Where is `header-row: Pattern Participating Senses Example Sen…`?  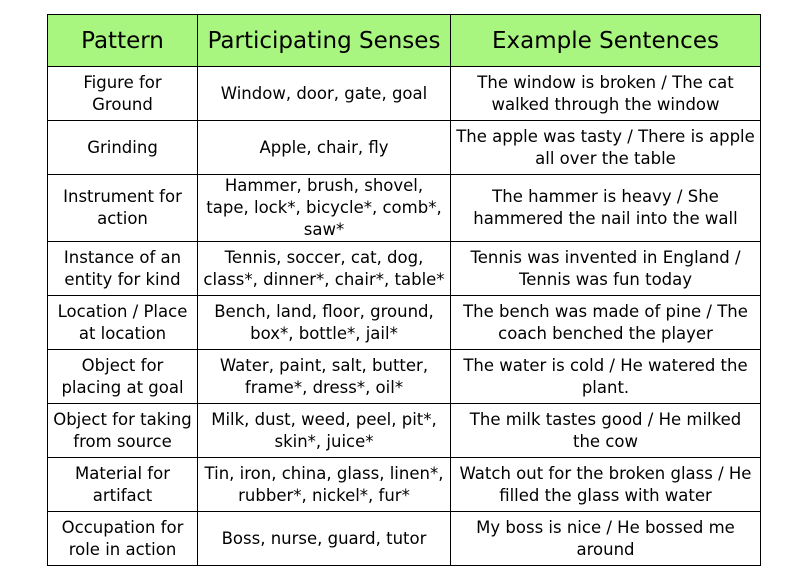
header-row: Pattern Participating Senses Example Sen… is located at coordinates (404, 40).